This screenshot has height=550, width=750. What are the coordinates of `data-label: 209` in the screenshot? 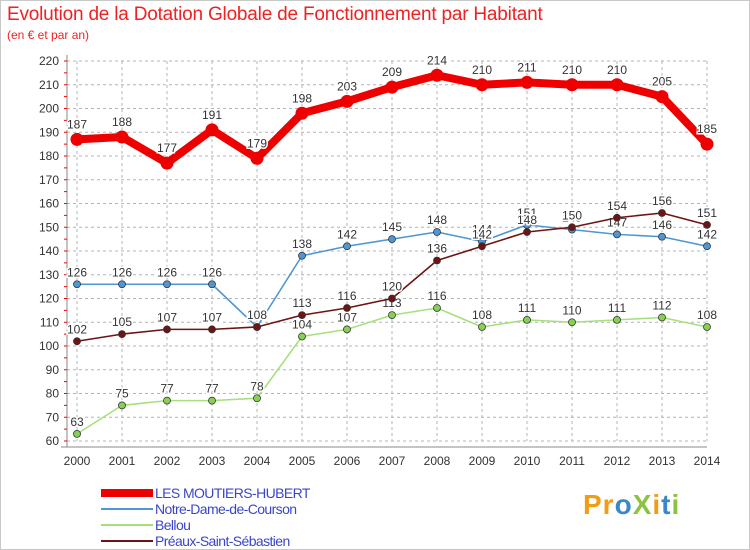 It's located at (392, 72).